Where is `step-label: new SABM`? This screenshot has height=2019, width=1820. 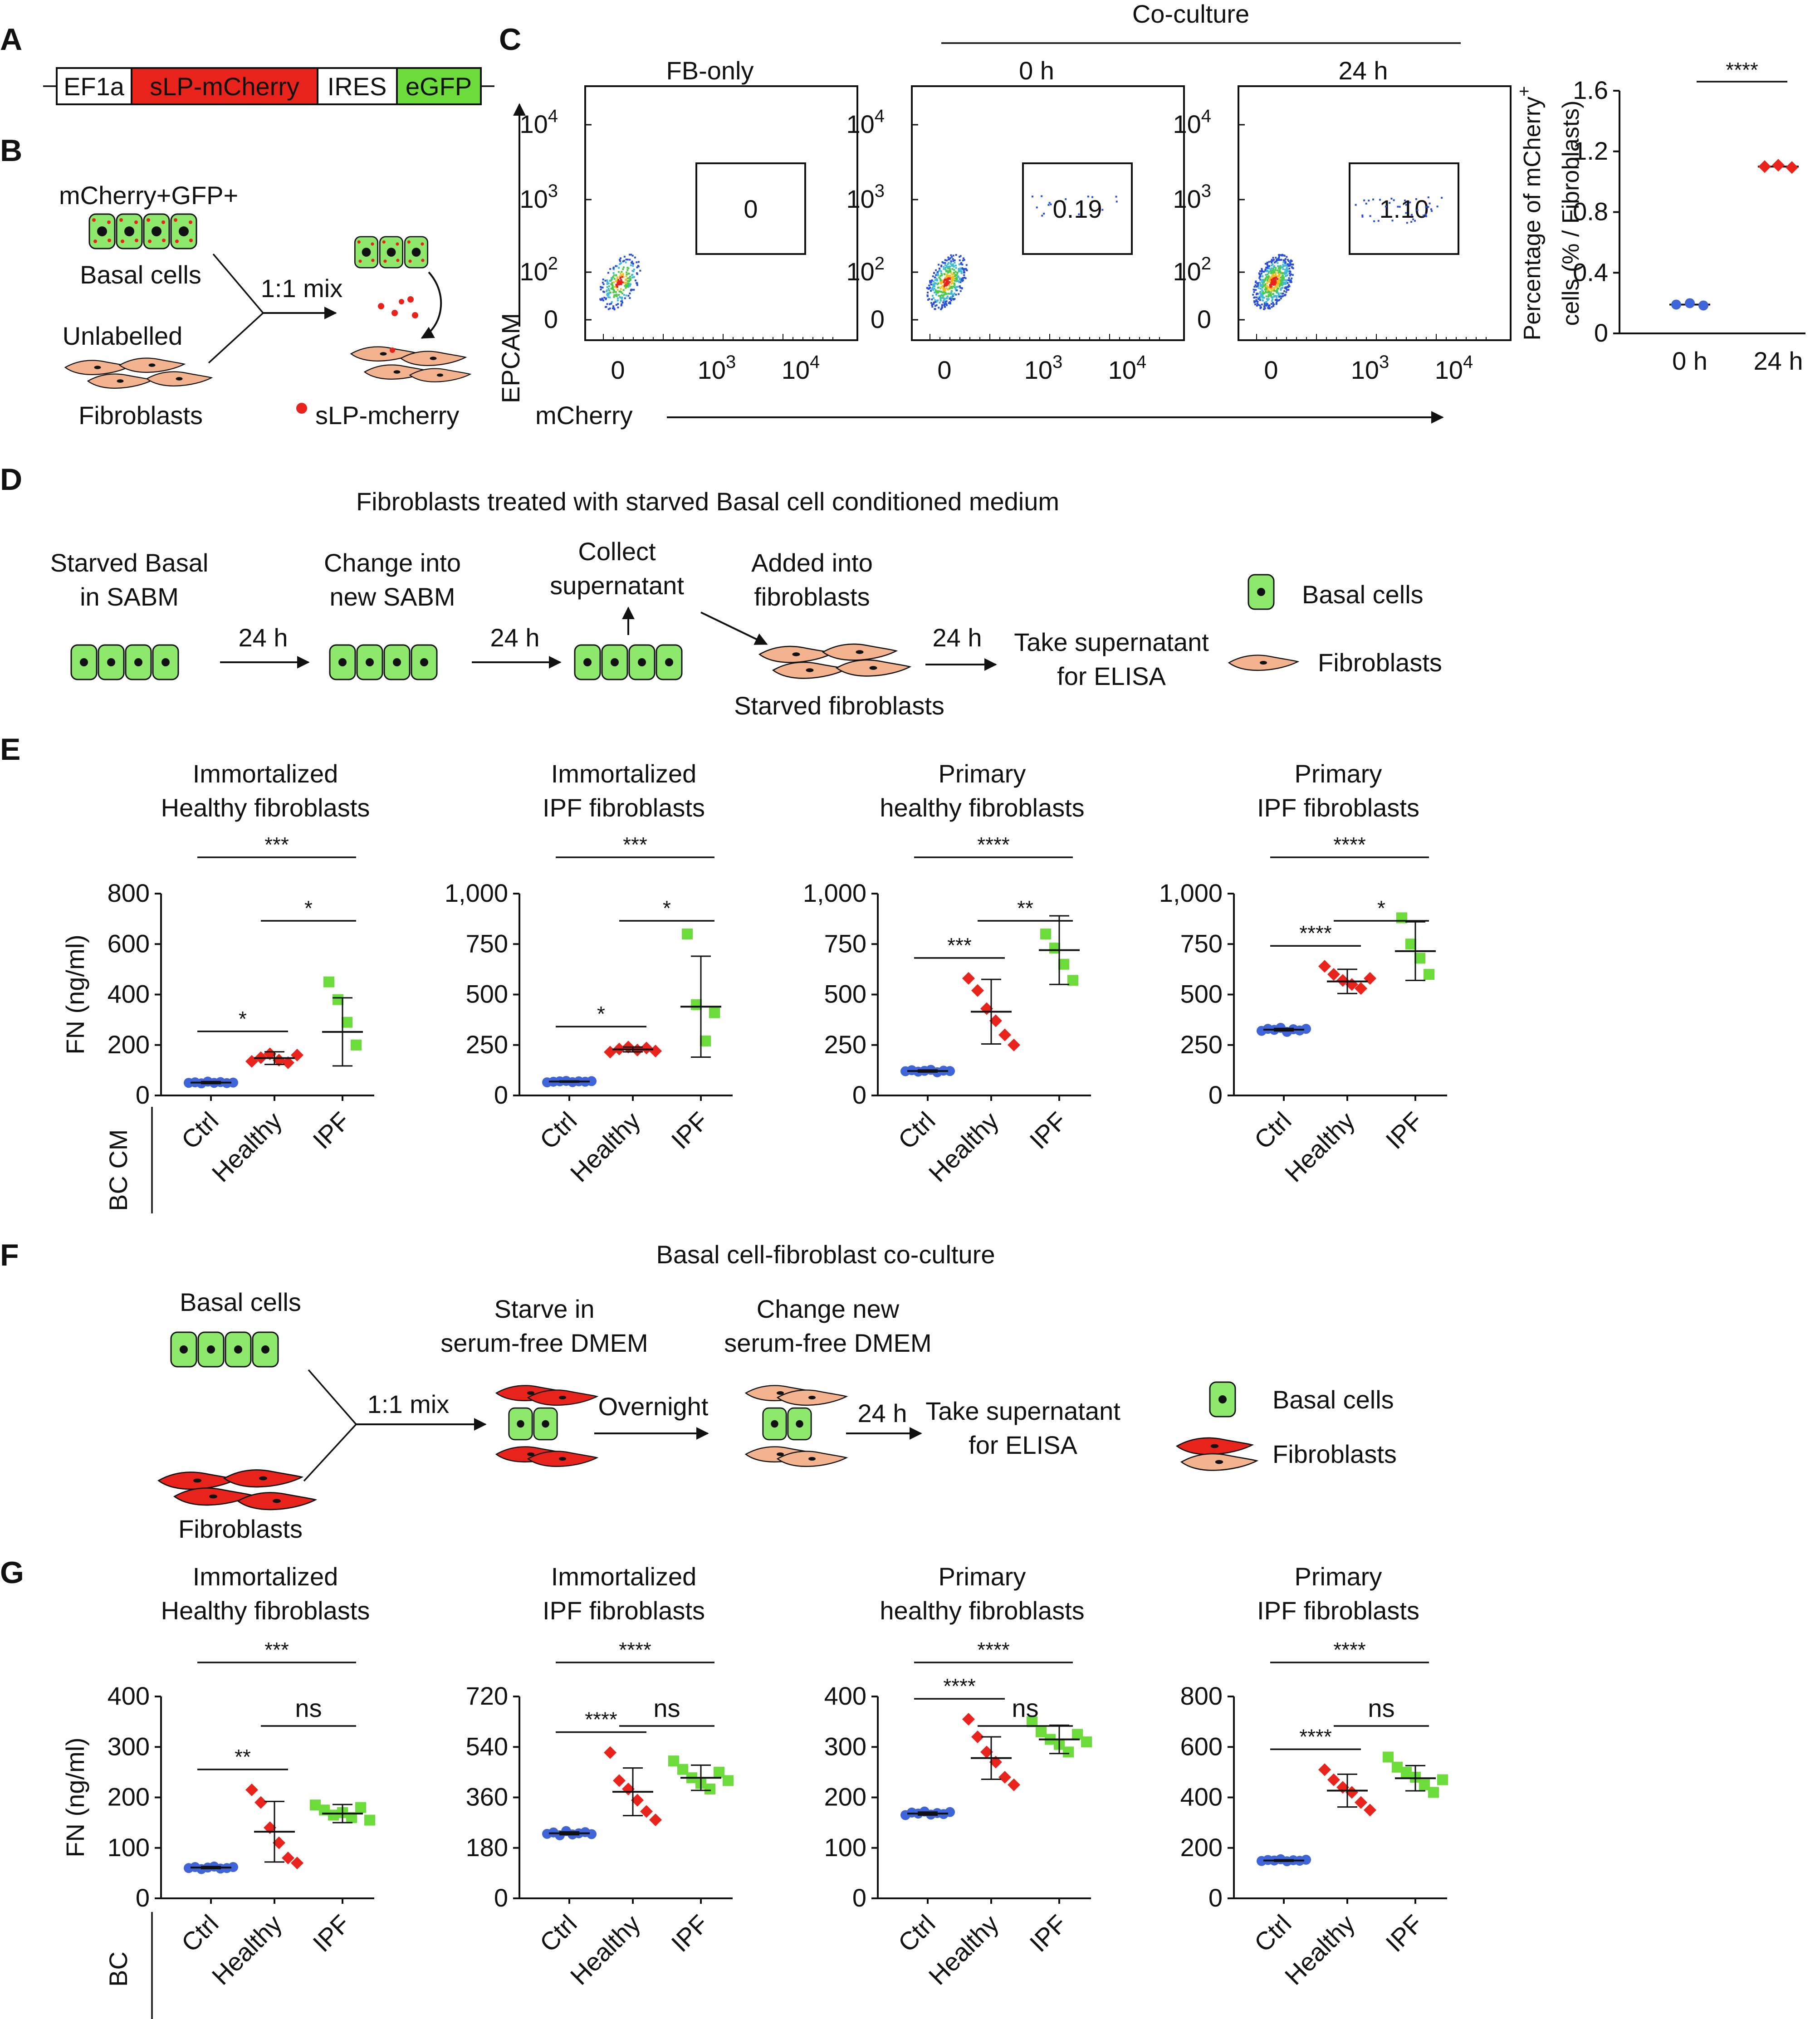
step-label: new SABM is located at coordinates (392, 597).